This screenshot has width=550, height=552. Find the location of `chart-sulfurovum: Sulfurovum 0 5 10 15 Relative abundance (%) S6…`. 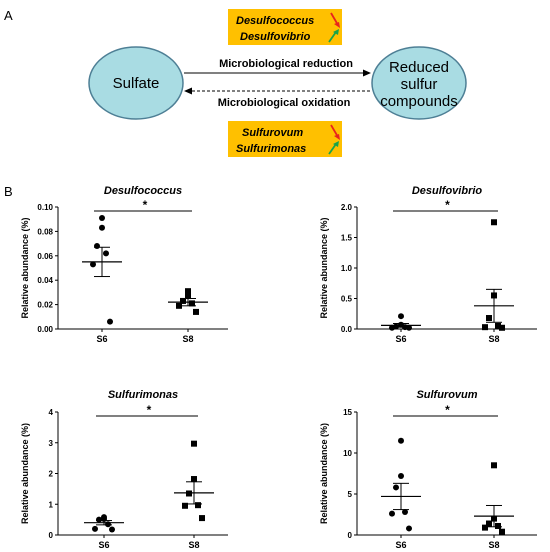

chart-sulfurovum: Sulfurovum 0 5 10 15 Relative abundance (%) S6… is located at coordinates (428, 469).